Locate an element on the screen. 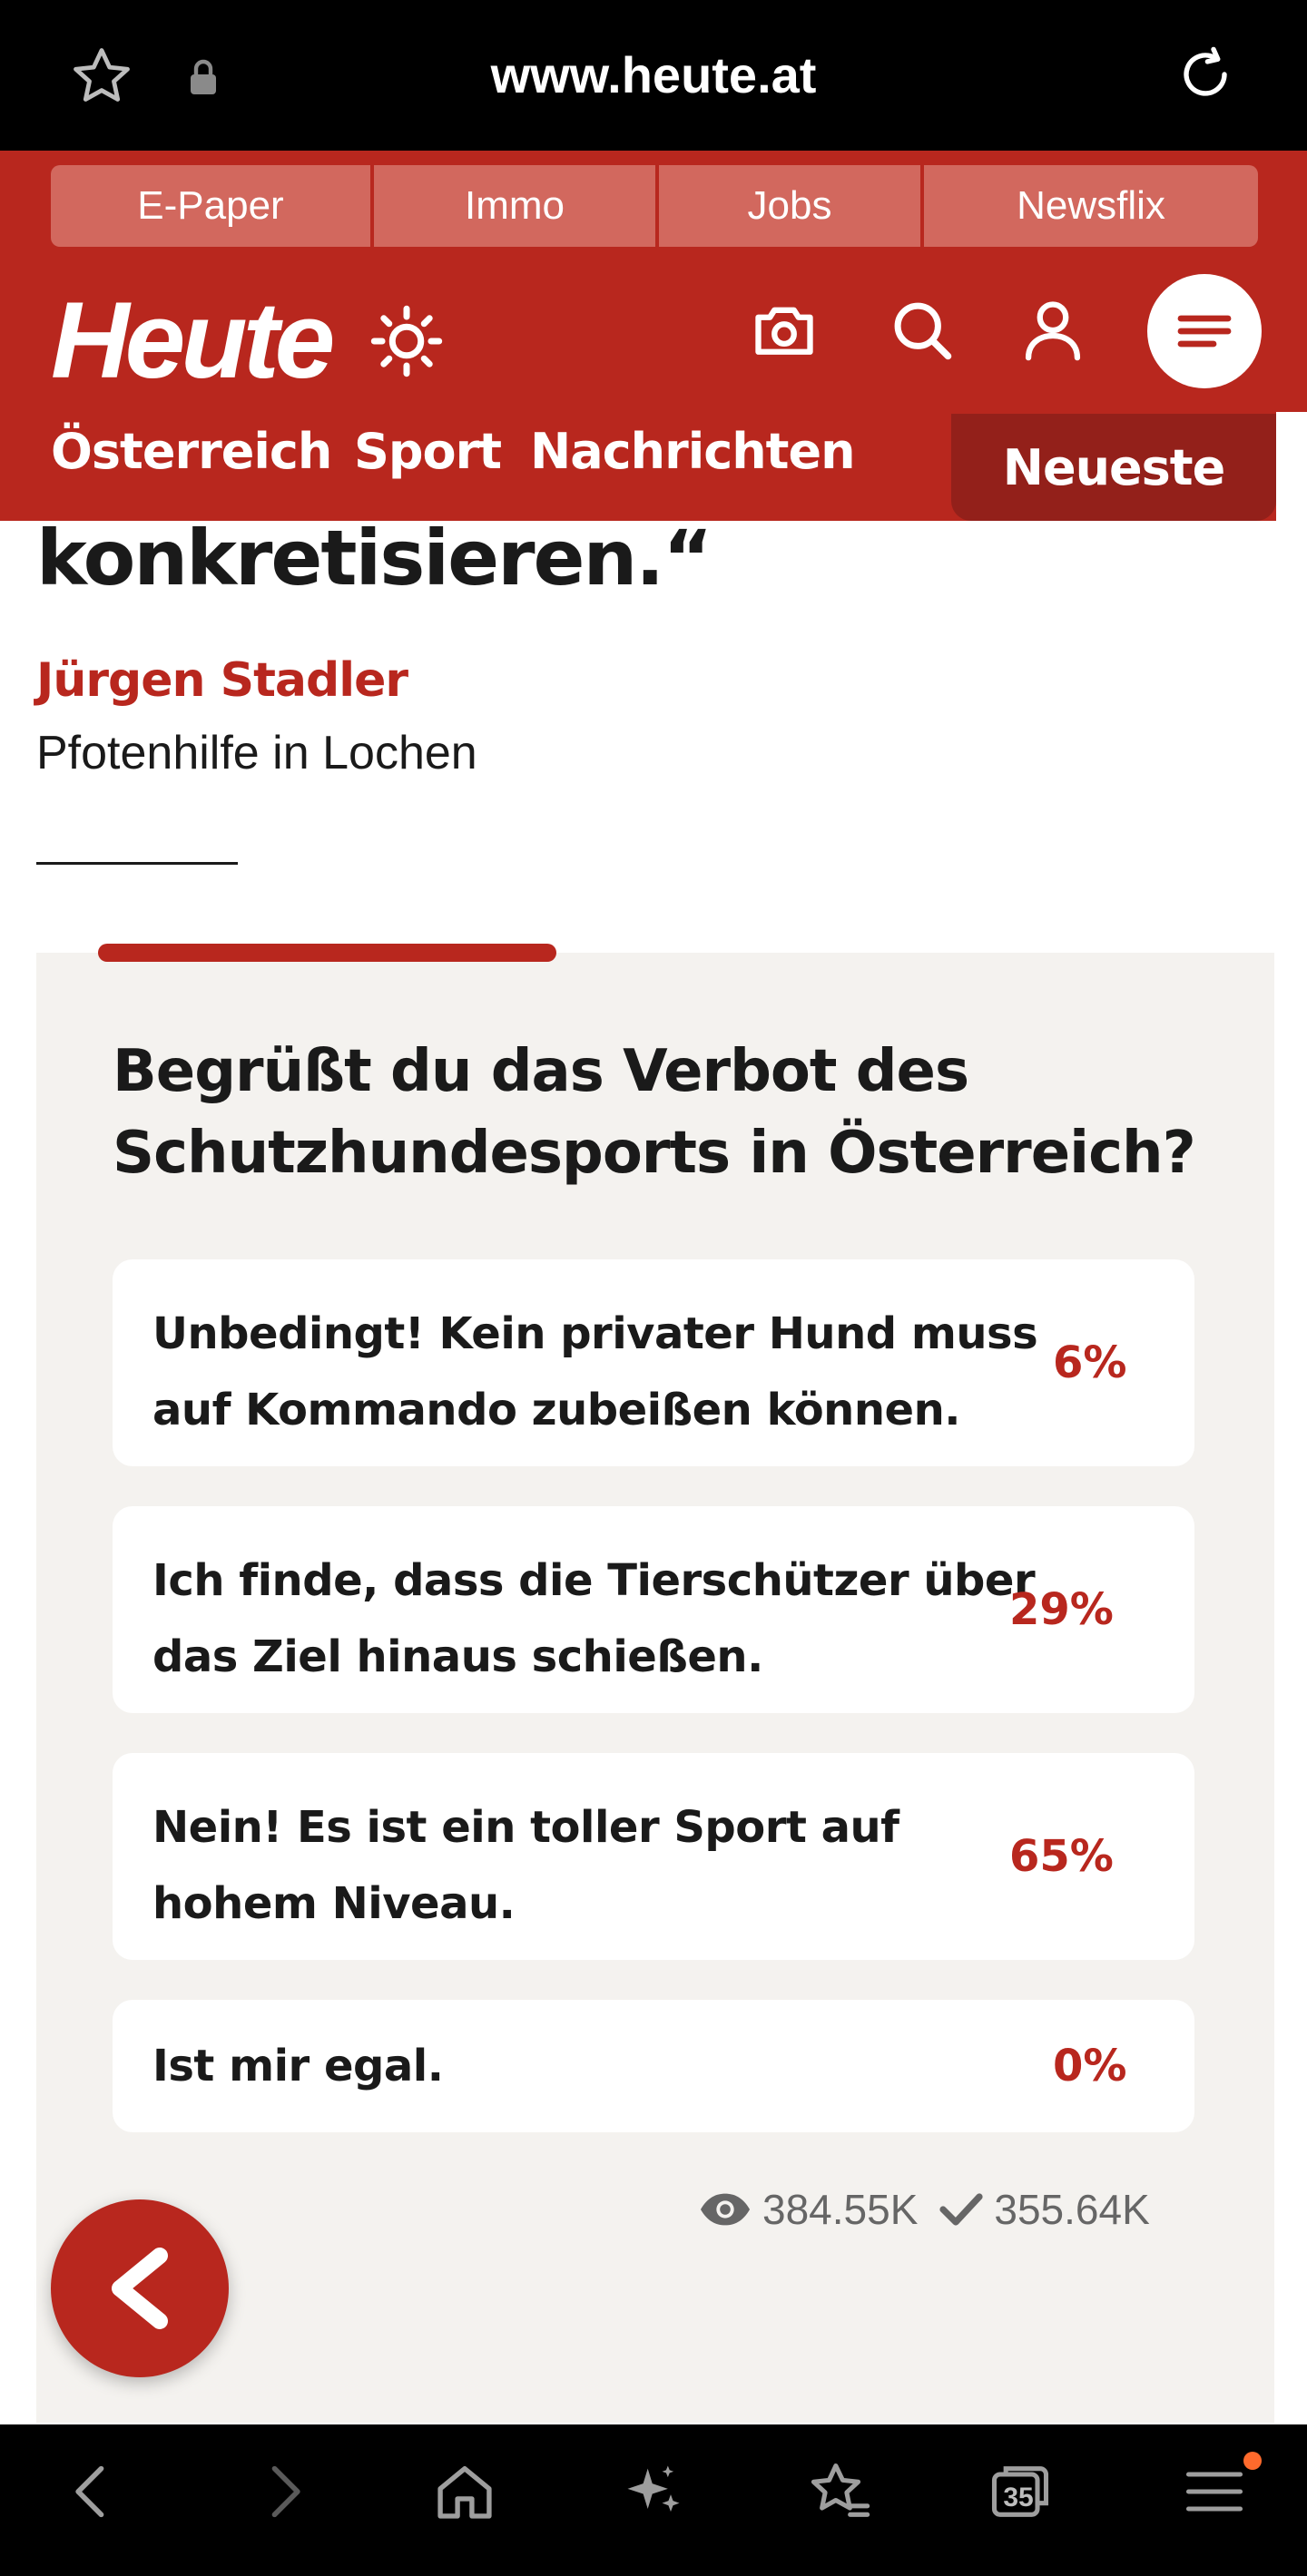 The height and width of the screenshot is (2576, 1307). poll-views: 384.55K is located at coordinates (808, 2209).